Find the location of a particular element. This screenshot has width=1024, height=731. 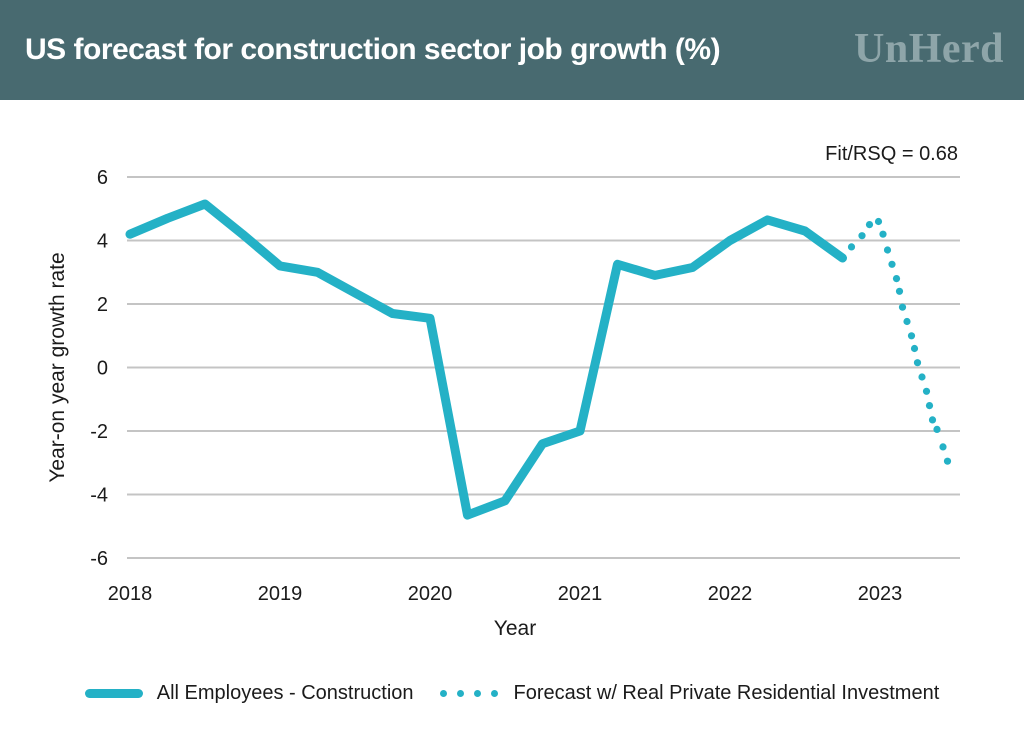

legend-line-swatch is located at coordinates (113, 693).